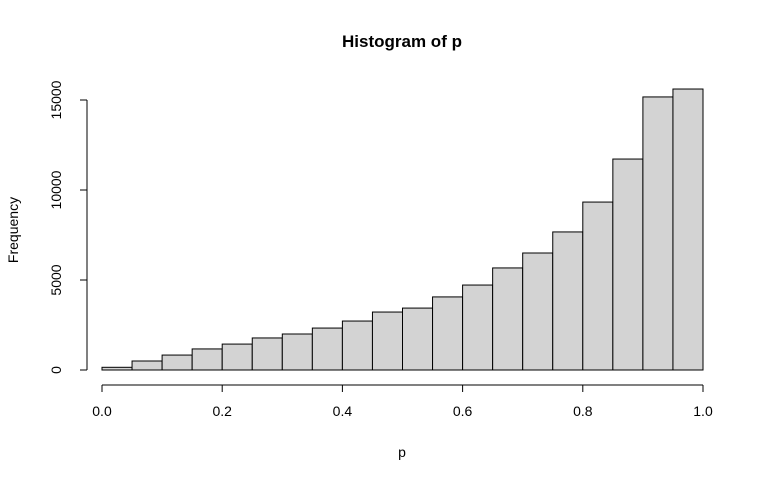  Describe the element at coordinates (402, 452) in the screenshot. I see `x-axis-label: p` at that location.